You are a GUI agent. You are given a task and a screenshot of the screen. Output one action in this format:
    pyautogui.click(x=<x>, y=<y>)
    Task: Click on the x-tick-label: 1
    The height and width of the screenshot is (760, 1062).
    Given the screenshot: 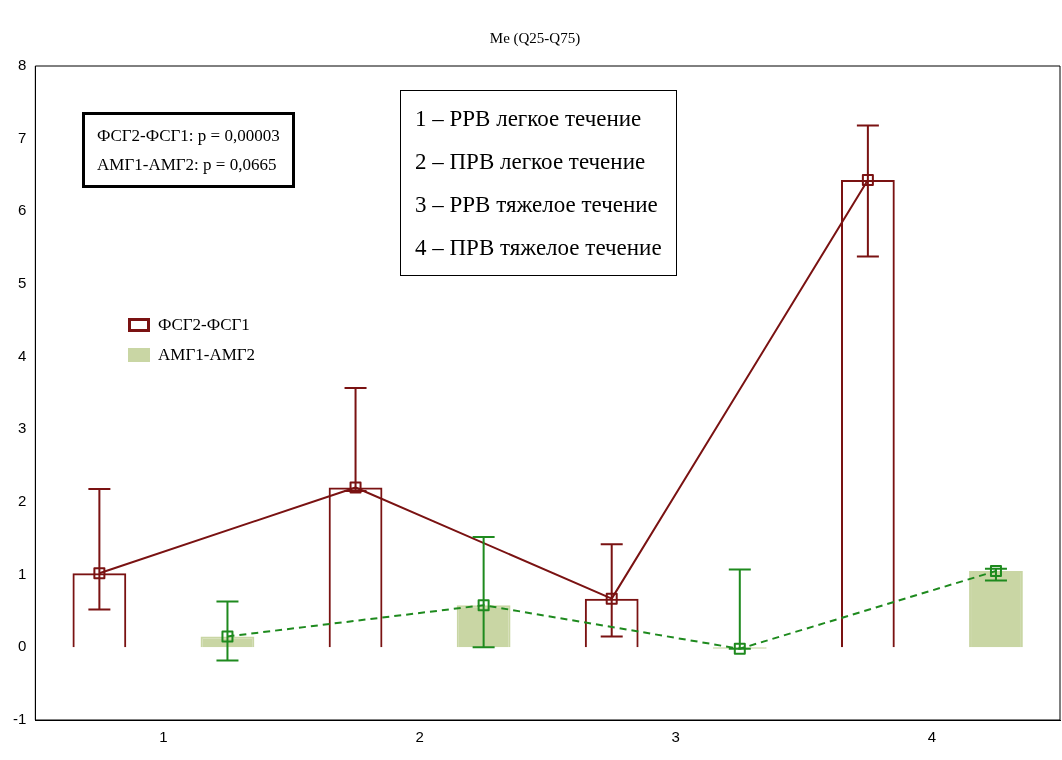 What is the action you would take?
    pyautogui.click(x=163, y=737)
    